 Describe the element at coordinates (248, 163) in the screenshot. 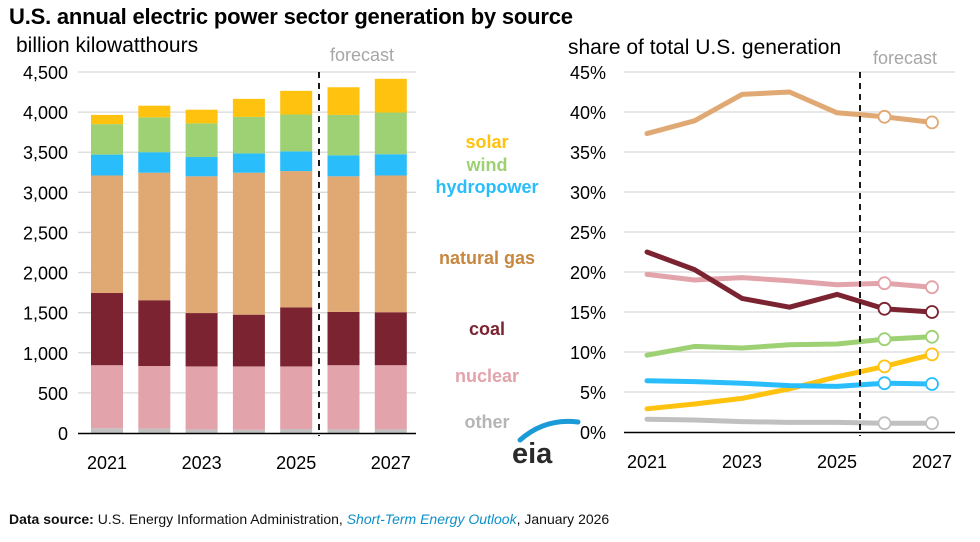

I see `bar-segment-hydropower-2024` at that location.